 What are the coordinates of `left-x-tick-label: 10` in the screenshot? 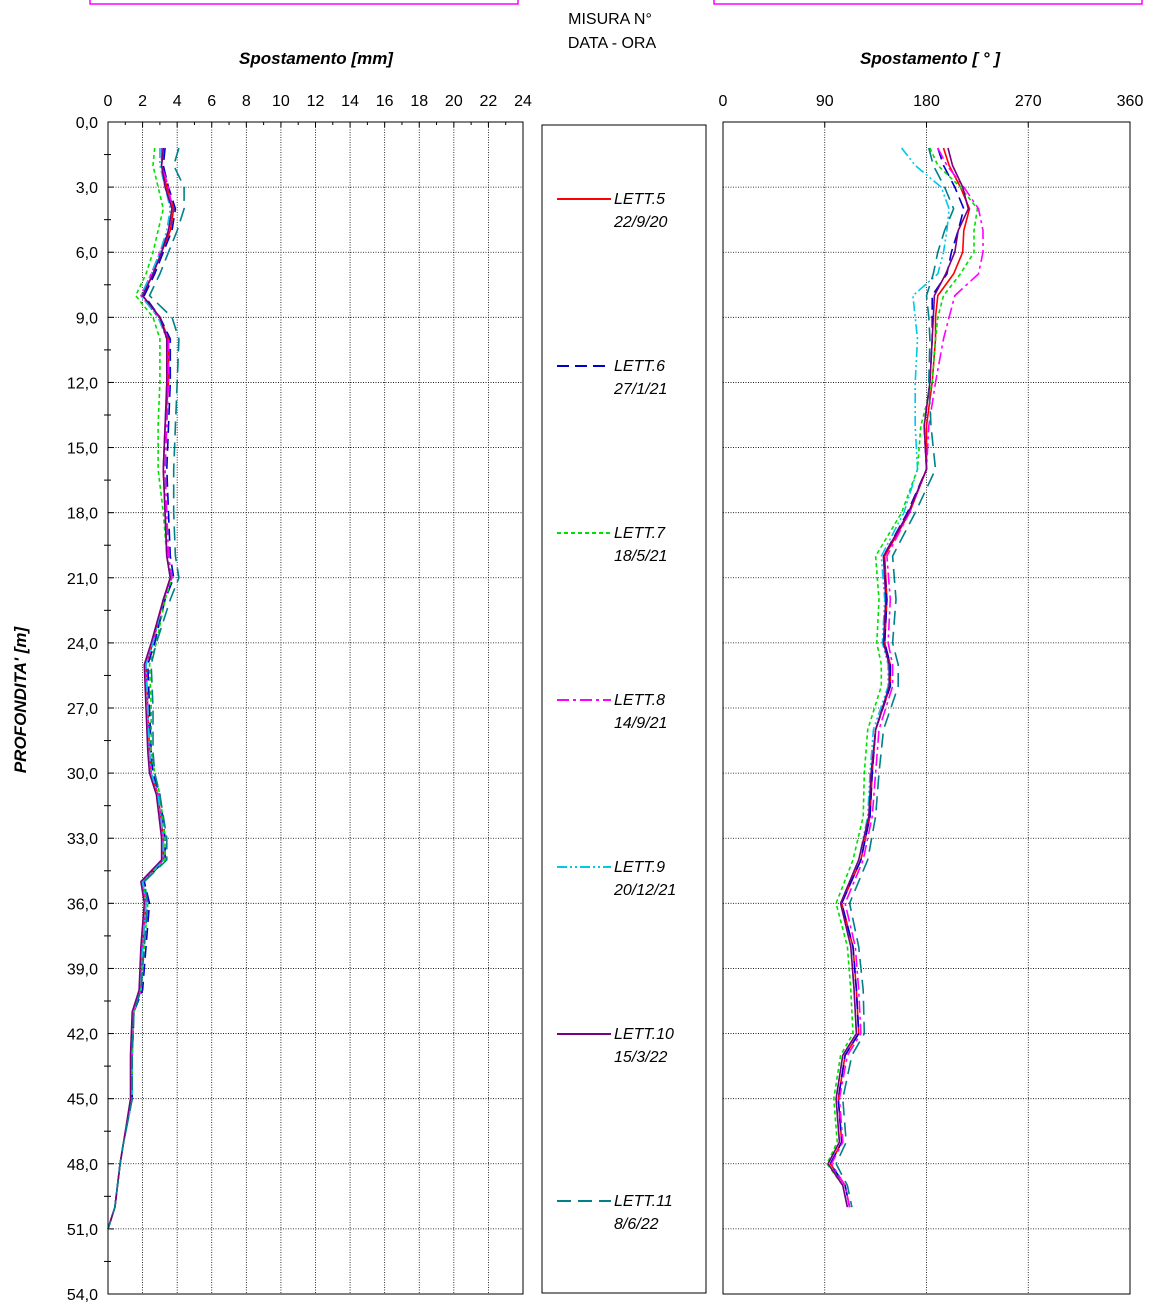 It's located at (281, 101).